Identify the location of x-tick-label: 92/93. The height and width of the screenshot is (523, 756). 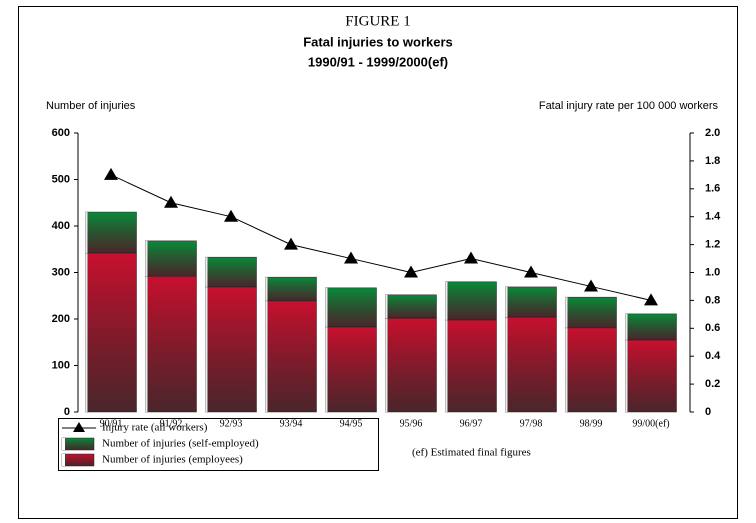
(231, 423).